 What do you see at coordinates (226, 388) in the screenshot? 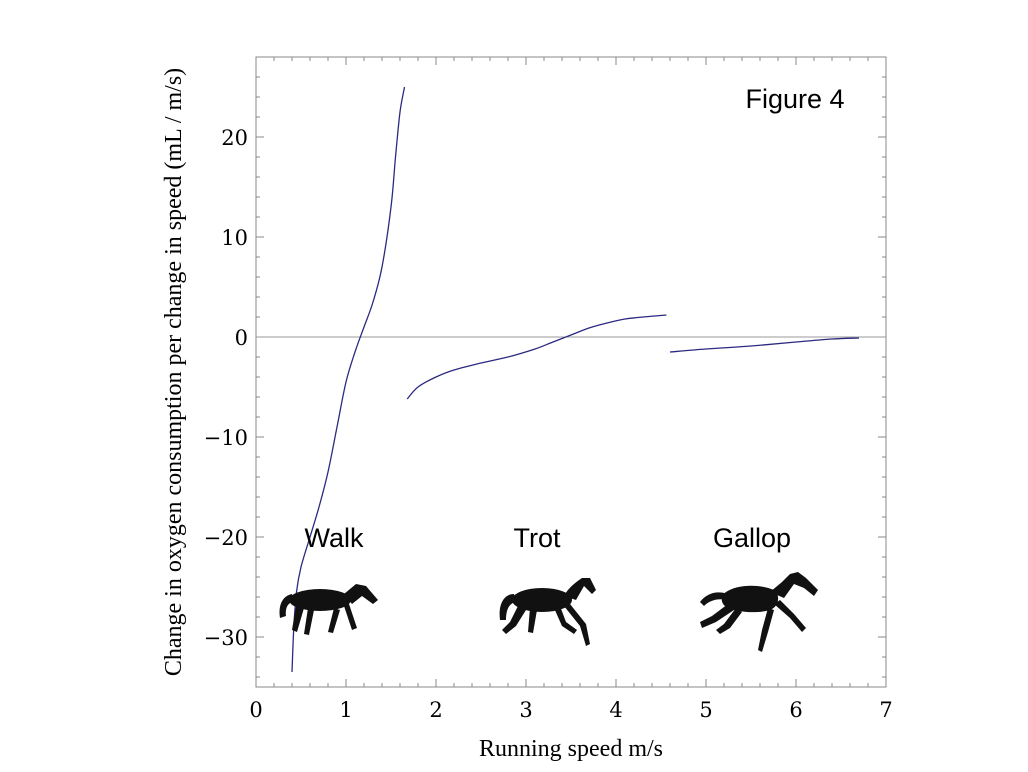
I see `y-tick-labels: −30 −20 −10 0 10 20` at bounding box center [226, 388].